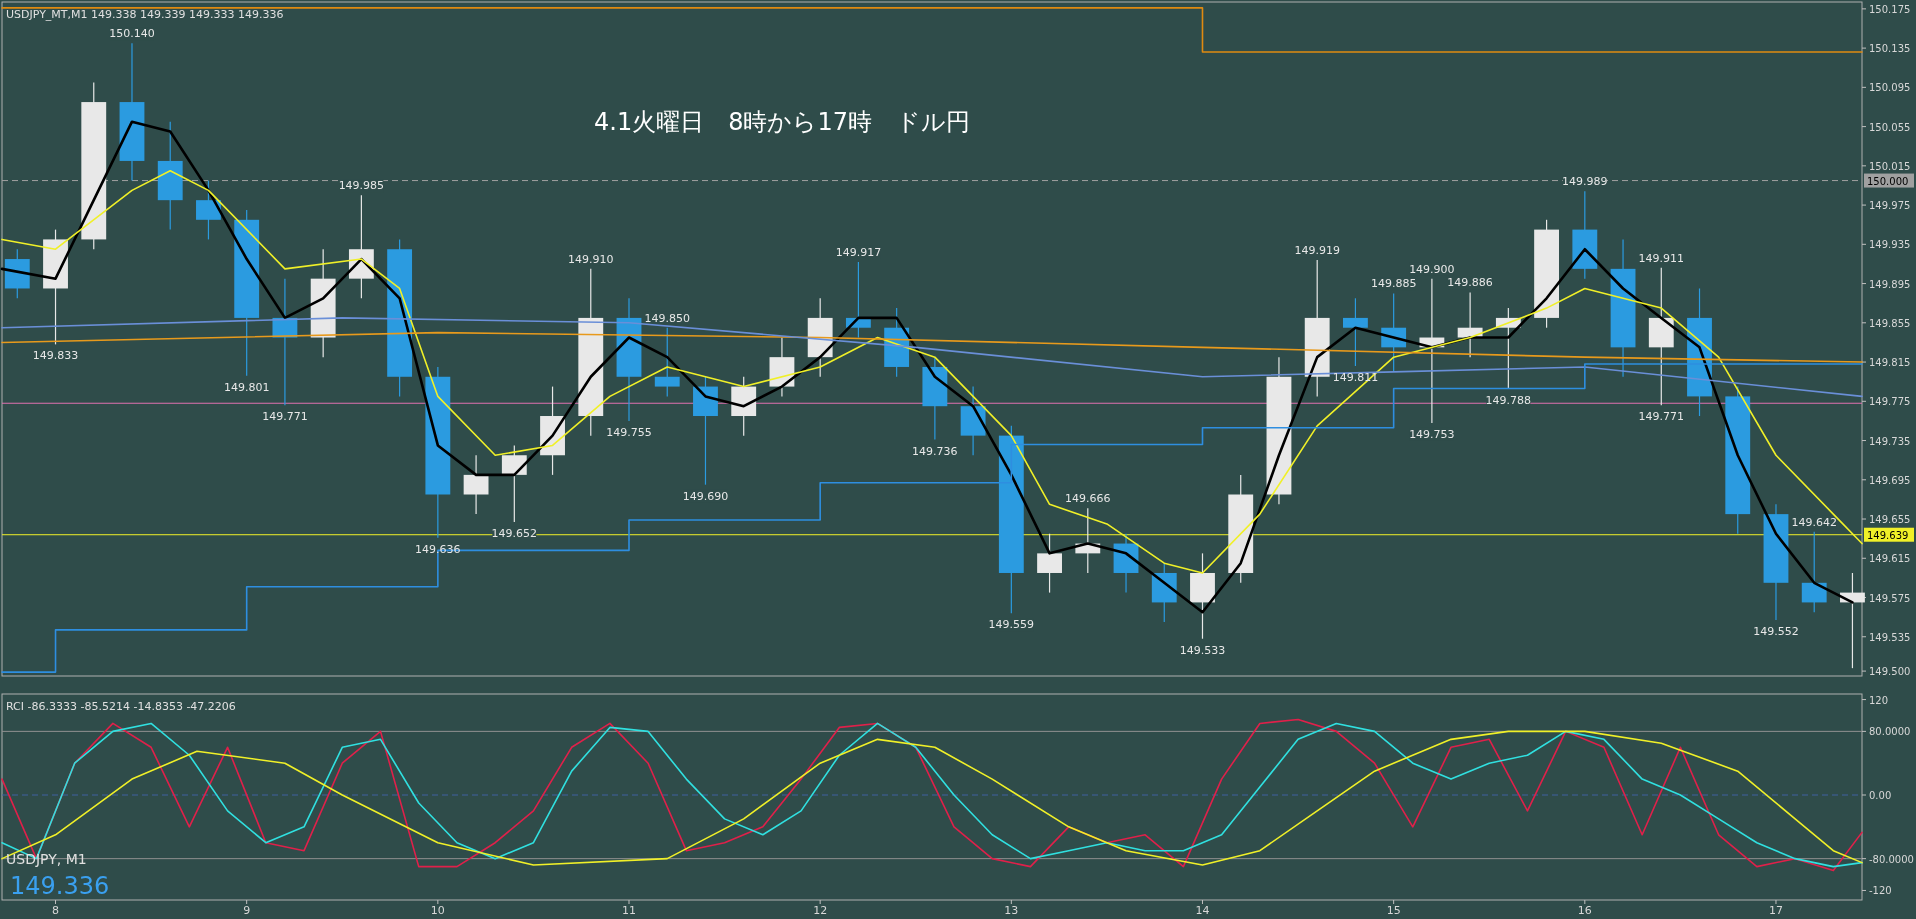  Describe the element at coordinates (629, 910) in the screenshot. I see `x-tick-label: 11` at that location.